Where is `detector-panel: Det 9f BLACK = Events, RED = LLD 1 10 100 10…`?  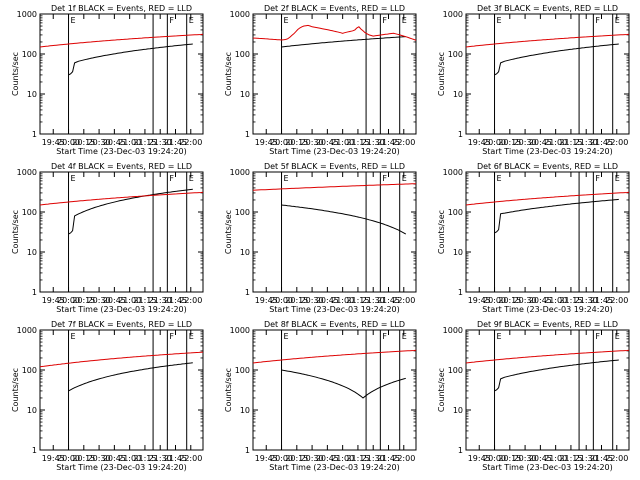
detector-panel: Det 9f BLACK = Events, RED = LLD 1 10 100 10… is located at coordinates (533, 396).